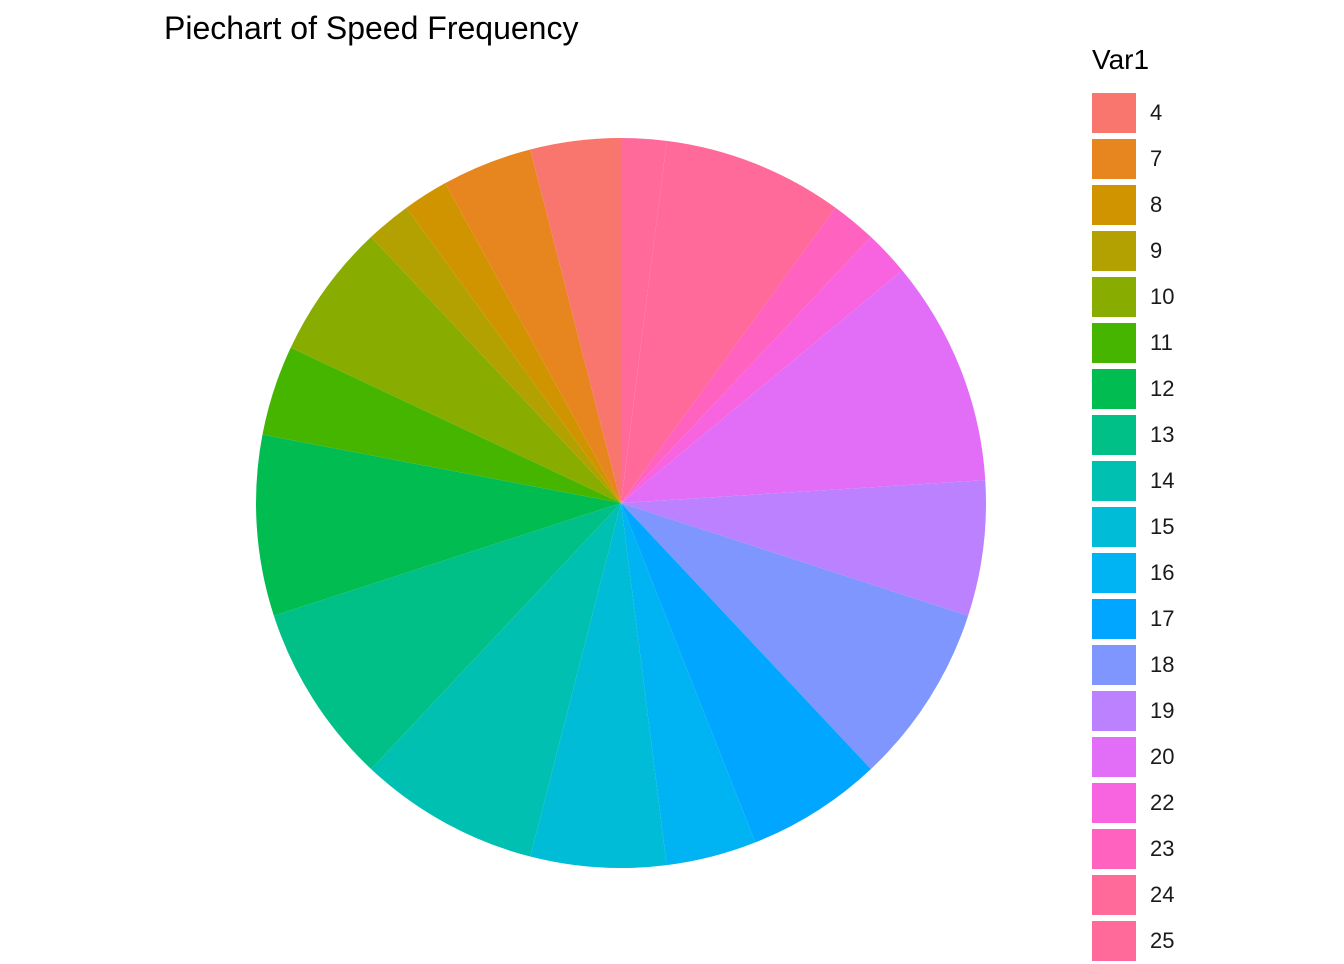 This screenshot has width=1344, height=964. I want to click on legend-item-13: 13, so click(1133, 435).